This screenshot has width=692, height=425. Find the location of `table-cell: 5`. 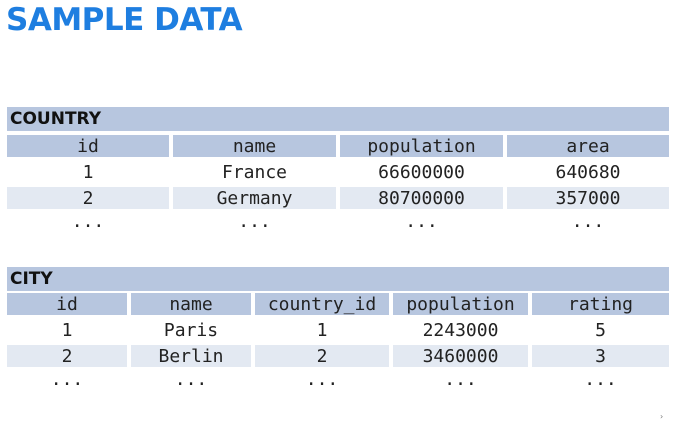

table-cell: 5 is located at coordinates (600, 330).